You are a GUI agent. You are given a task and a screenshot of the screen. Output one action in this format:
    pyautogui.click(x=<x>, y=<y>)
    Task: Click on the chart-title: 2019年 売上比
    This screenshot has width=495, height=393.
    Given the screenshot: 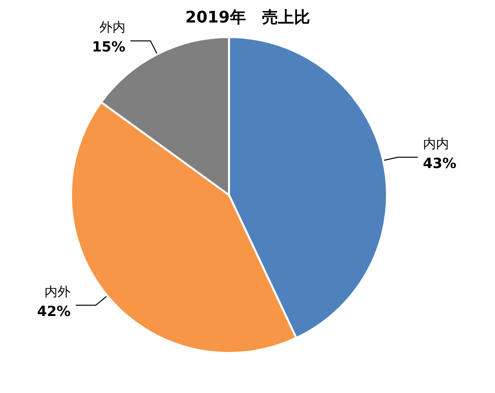 What is the action you would take?
    pyautogui.click(x=247, y=17)
    